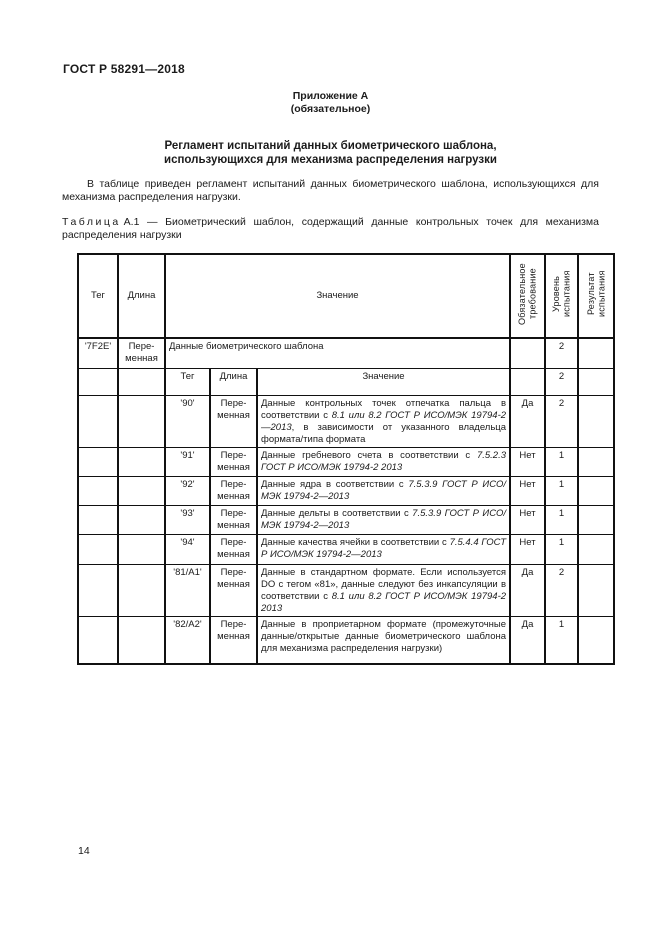 The width and height of the screenshot is (661, 935). Describe the element at coordinates (337, 353) in the screenshot. I see `value-cell: Данные биометрического шаблона` at that location.